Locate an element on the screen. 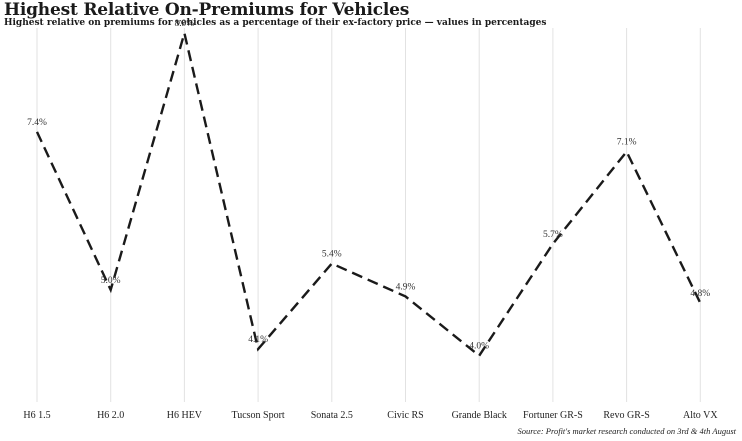 Image resolution: width=742 pixels, height=441 pixels. x-tick-label: Sonata 2.5 is located at coordinates (332, 415).